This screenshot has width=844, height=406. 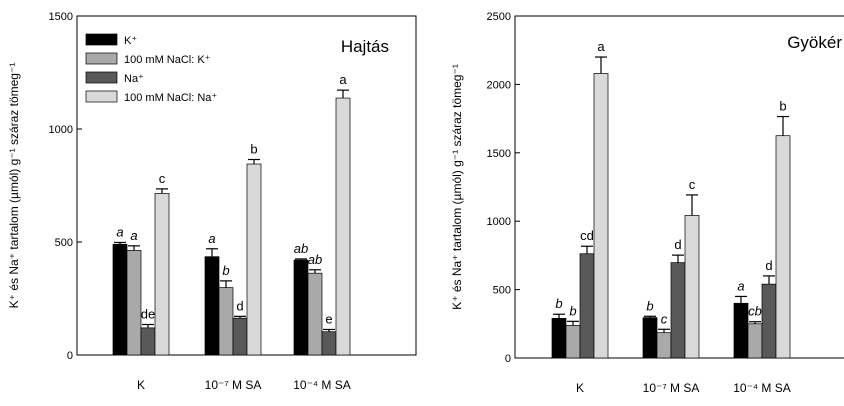 I want to click on significance-label: de, so click(x=148, y=313).